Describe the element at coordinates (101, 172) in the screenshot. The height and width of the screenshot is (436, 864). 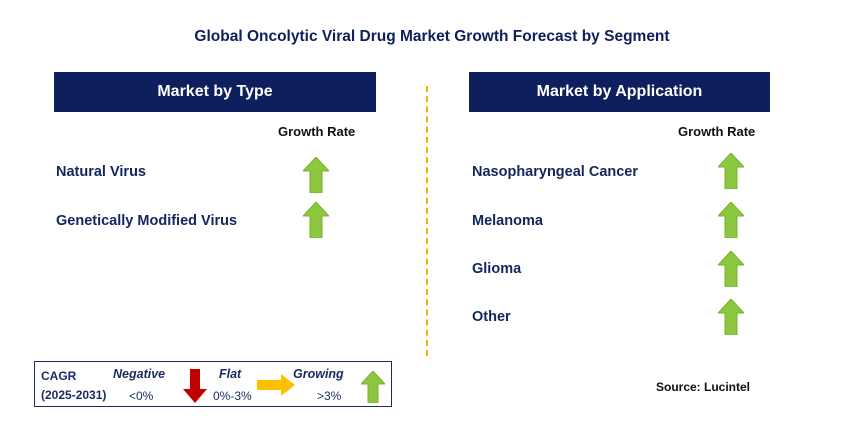
I see `type-item-natural-virus: Natural Virus` at that location.